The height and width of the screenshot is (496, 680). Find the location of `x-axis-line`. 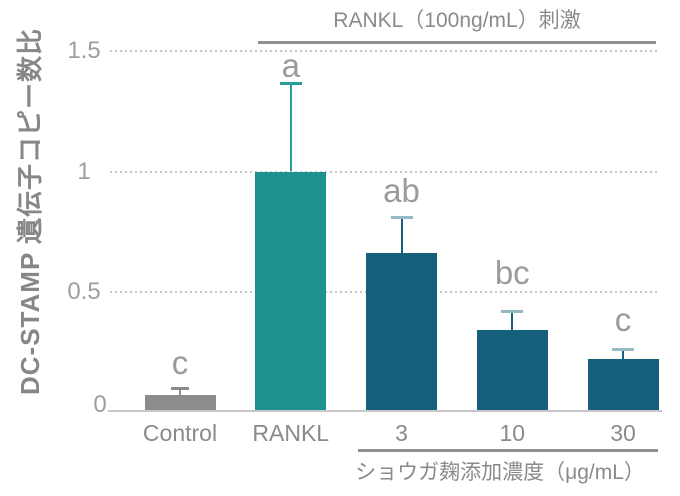

x-axis-line is located at coordinates (385, 411).